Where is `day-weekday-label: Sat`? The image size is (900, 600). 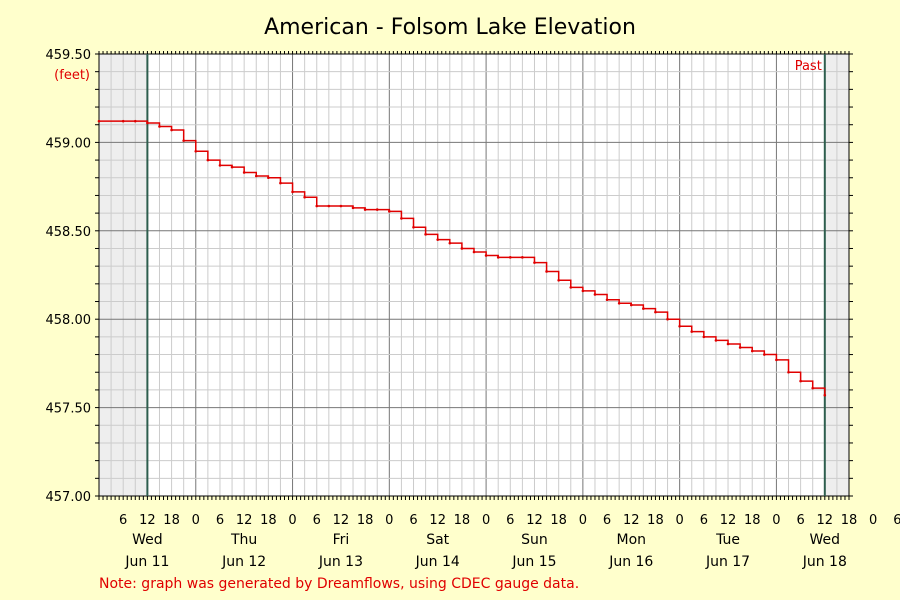
day-weekday-label: Sat is located at coordinates (437, 540).